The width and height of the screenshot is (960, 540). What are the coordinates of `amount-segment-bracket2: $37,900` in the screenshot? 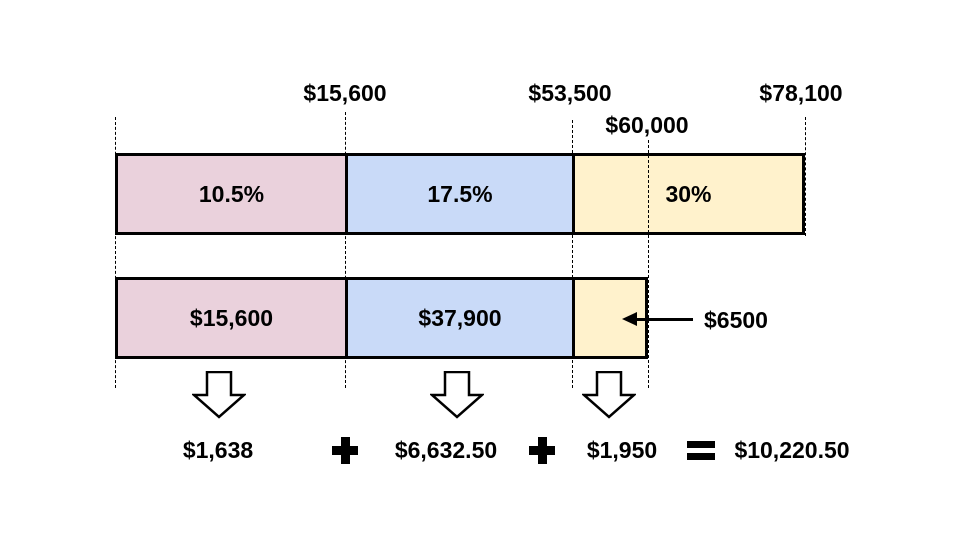 It's located at (458, 318).